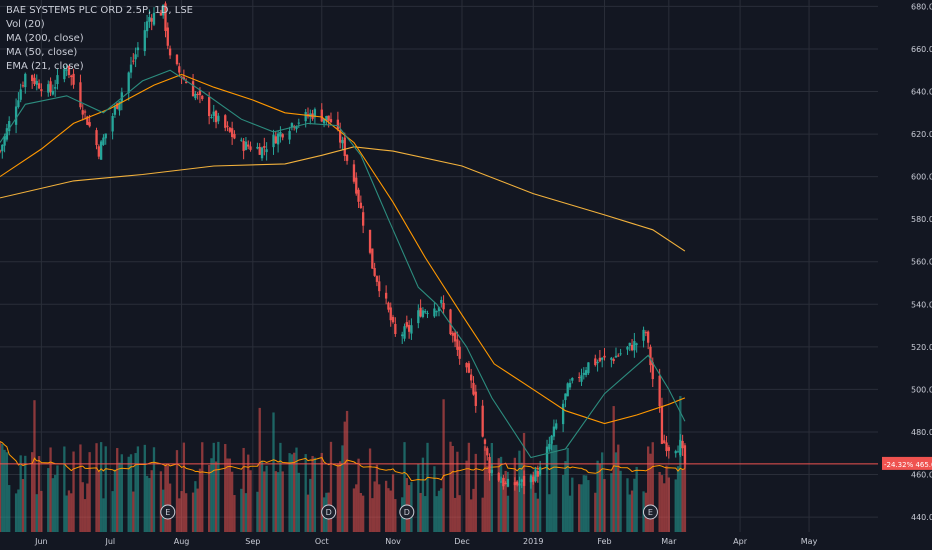  I want to click on legend-ma200: MA (200, close), so click(45, 38).